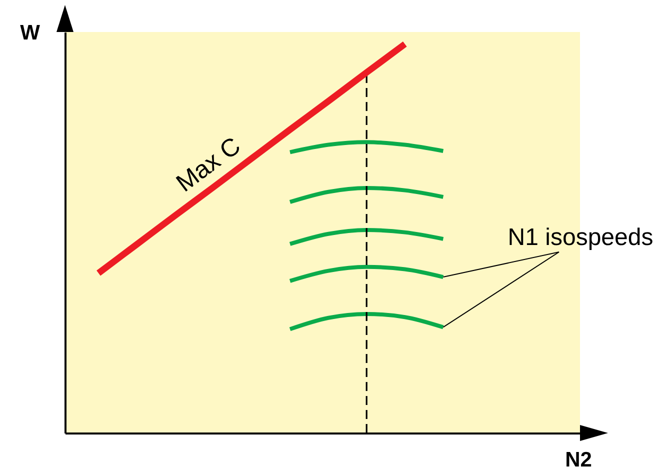 This screenshot has width=671, height=474. What do you see at coordinates (30, 33) in the screenshot?
I see `y-axis-title: W` at bounding box center [30, 33].